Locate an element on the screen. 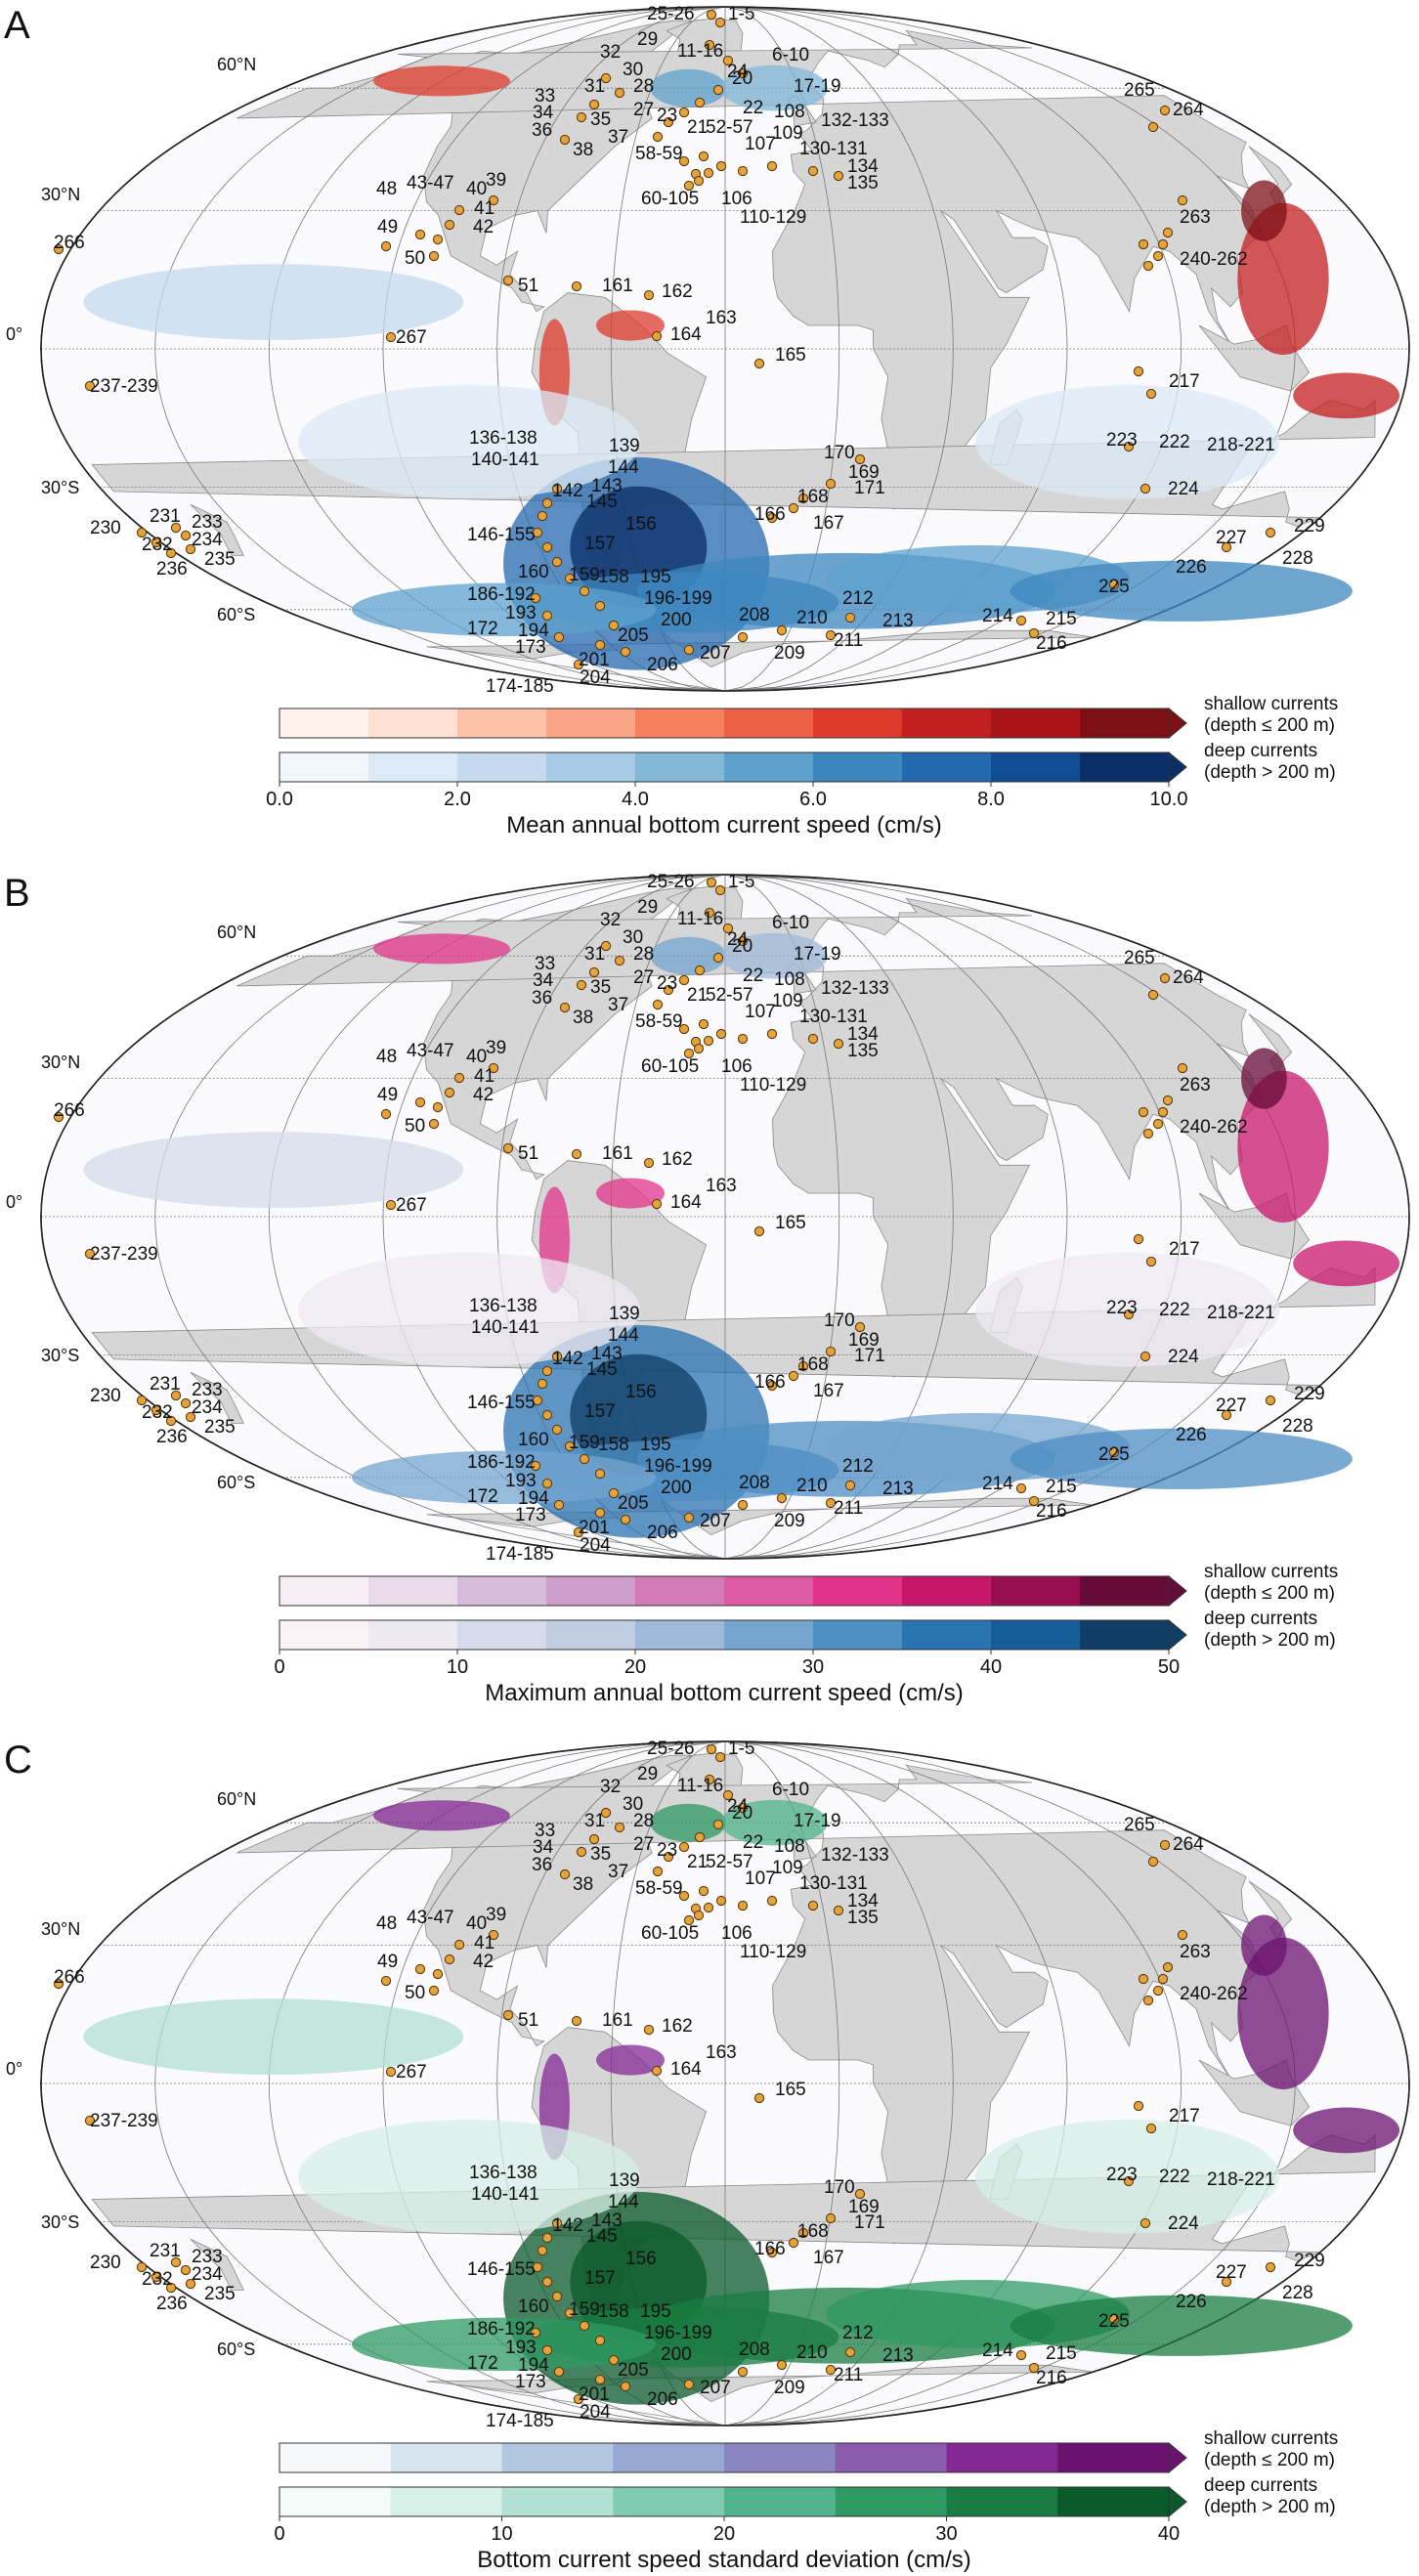 This screenshot has height=2576, width=1419. site-label: 22 is located at coordinates (753, 1843).